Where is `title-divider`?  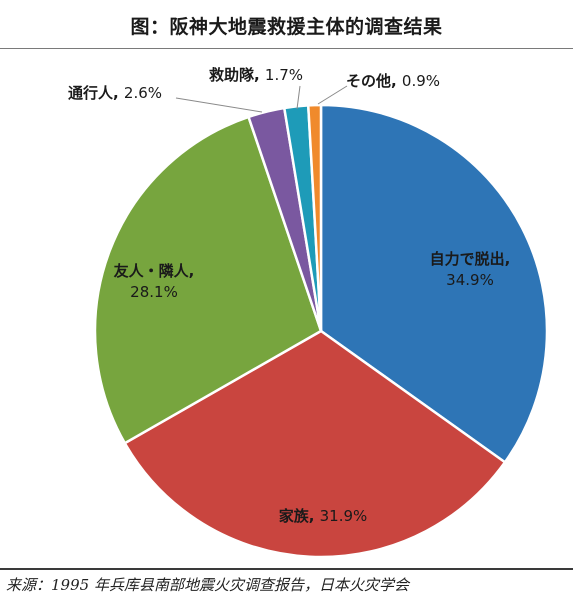
title-divider is located at coordinates (286, 48).